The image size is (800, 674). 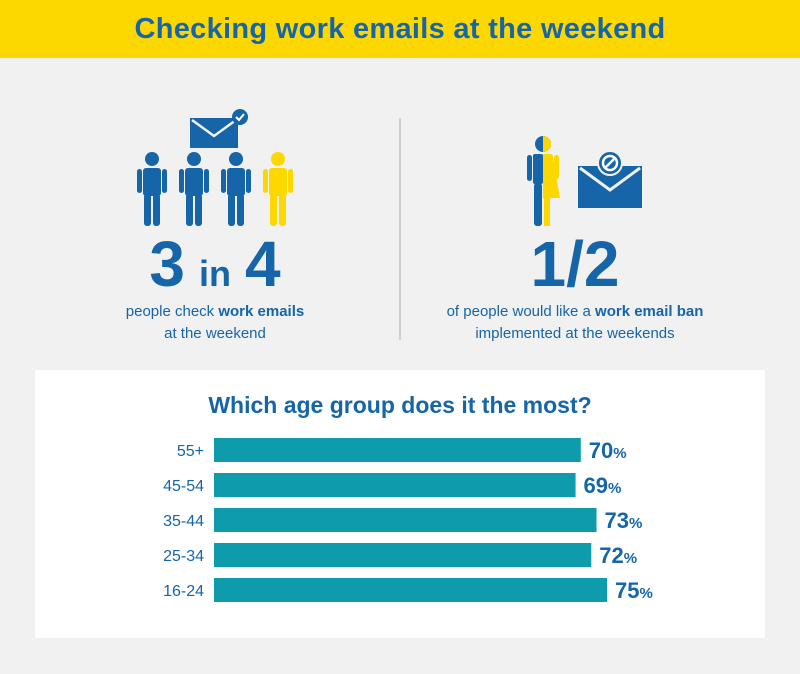 I want to click on left-caption-pre: people check, so click(x=172, y=311).